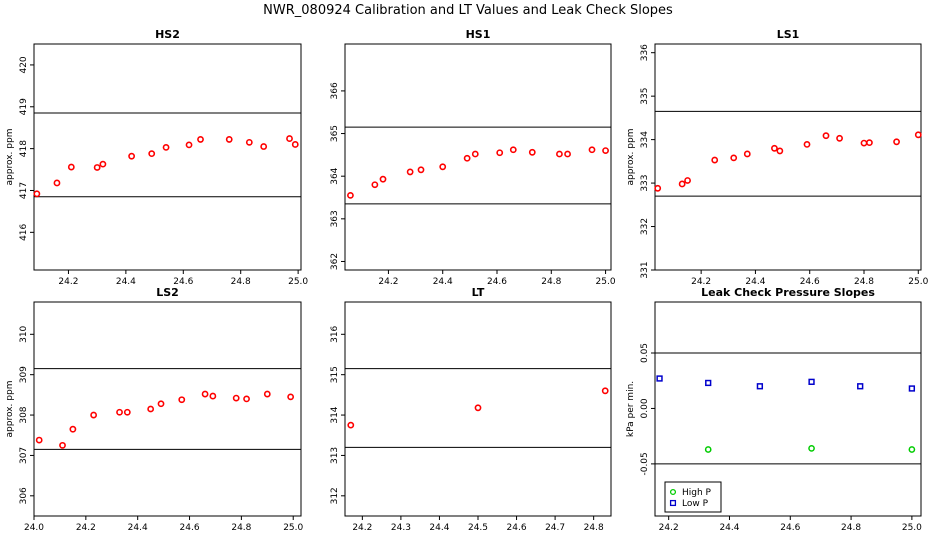  I want to click on y-tick-label: 334, so click(645, 139).